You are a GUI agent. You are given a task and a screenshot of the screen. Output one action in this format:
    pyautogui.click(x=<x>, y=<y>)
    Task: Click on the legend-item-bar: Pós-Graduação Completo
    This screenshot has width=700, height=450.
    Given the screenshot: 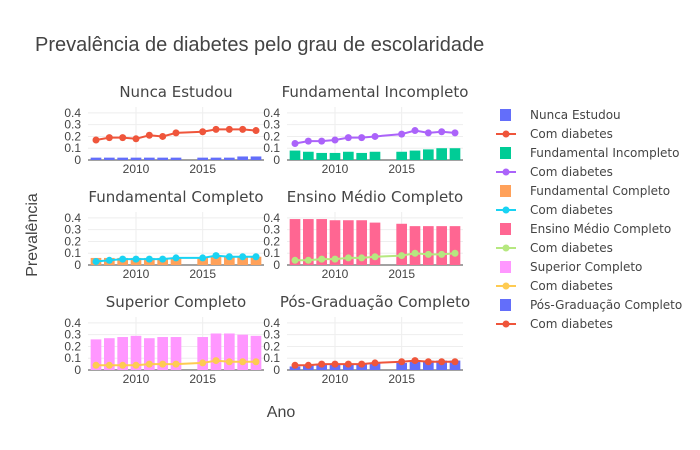 What is the action you would take?
    pyautogui.click(x=591, y=305)
    